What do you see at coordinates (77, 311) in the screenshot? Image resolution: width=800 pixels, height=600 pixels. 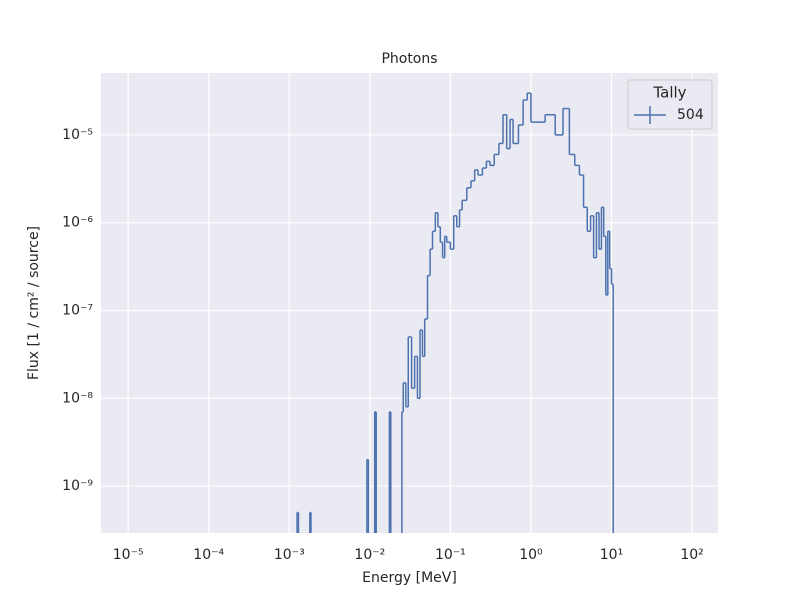 I see `y-tick-label: 10⁻⁷` at bounding box center [77, 311].